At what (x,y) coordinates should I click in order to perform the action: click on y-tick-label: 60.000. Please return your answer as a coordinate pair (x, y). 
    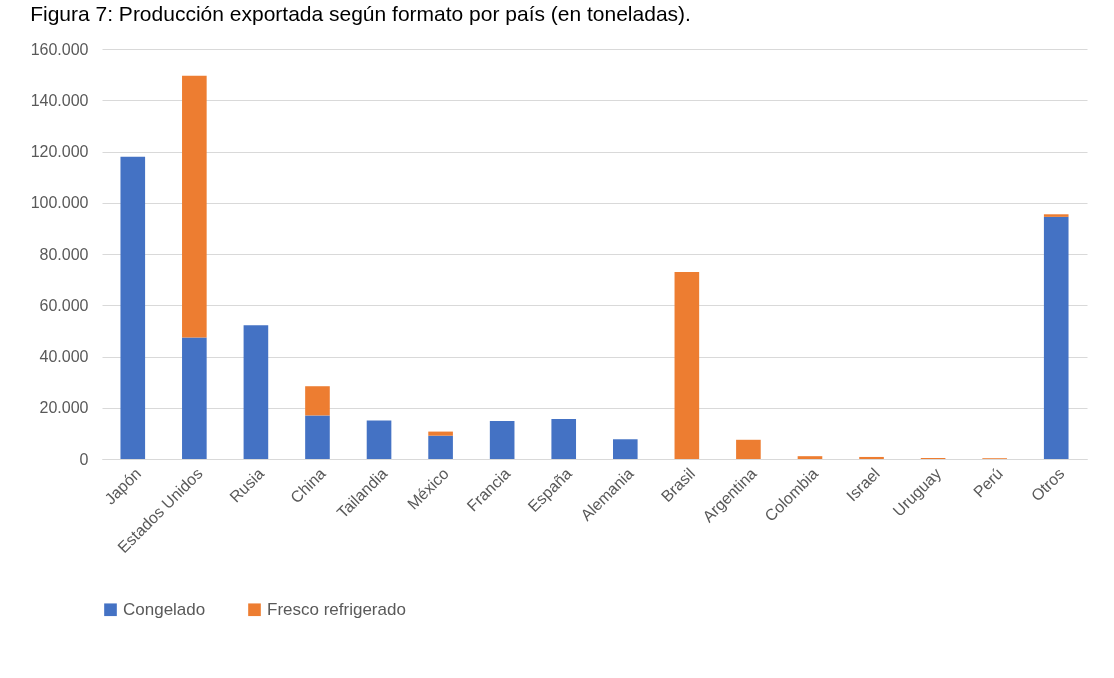
    Looking at the image, I should click on (64, 305).